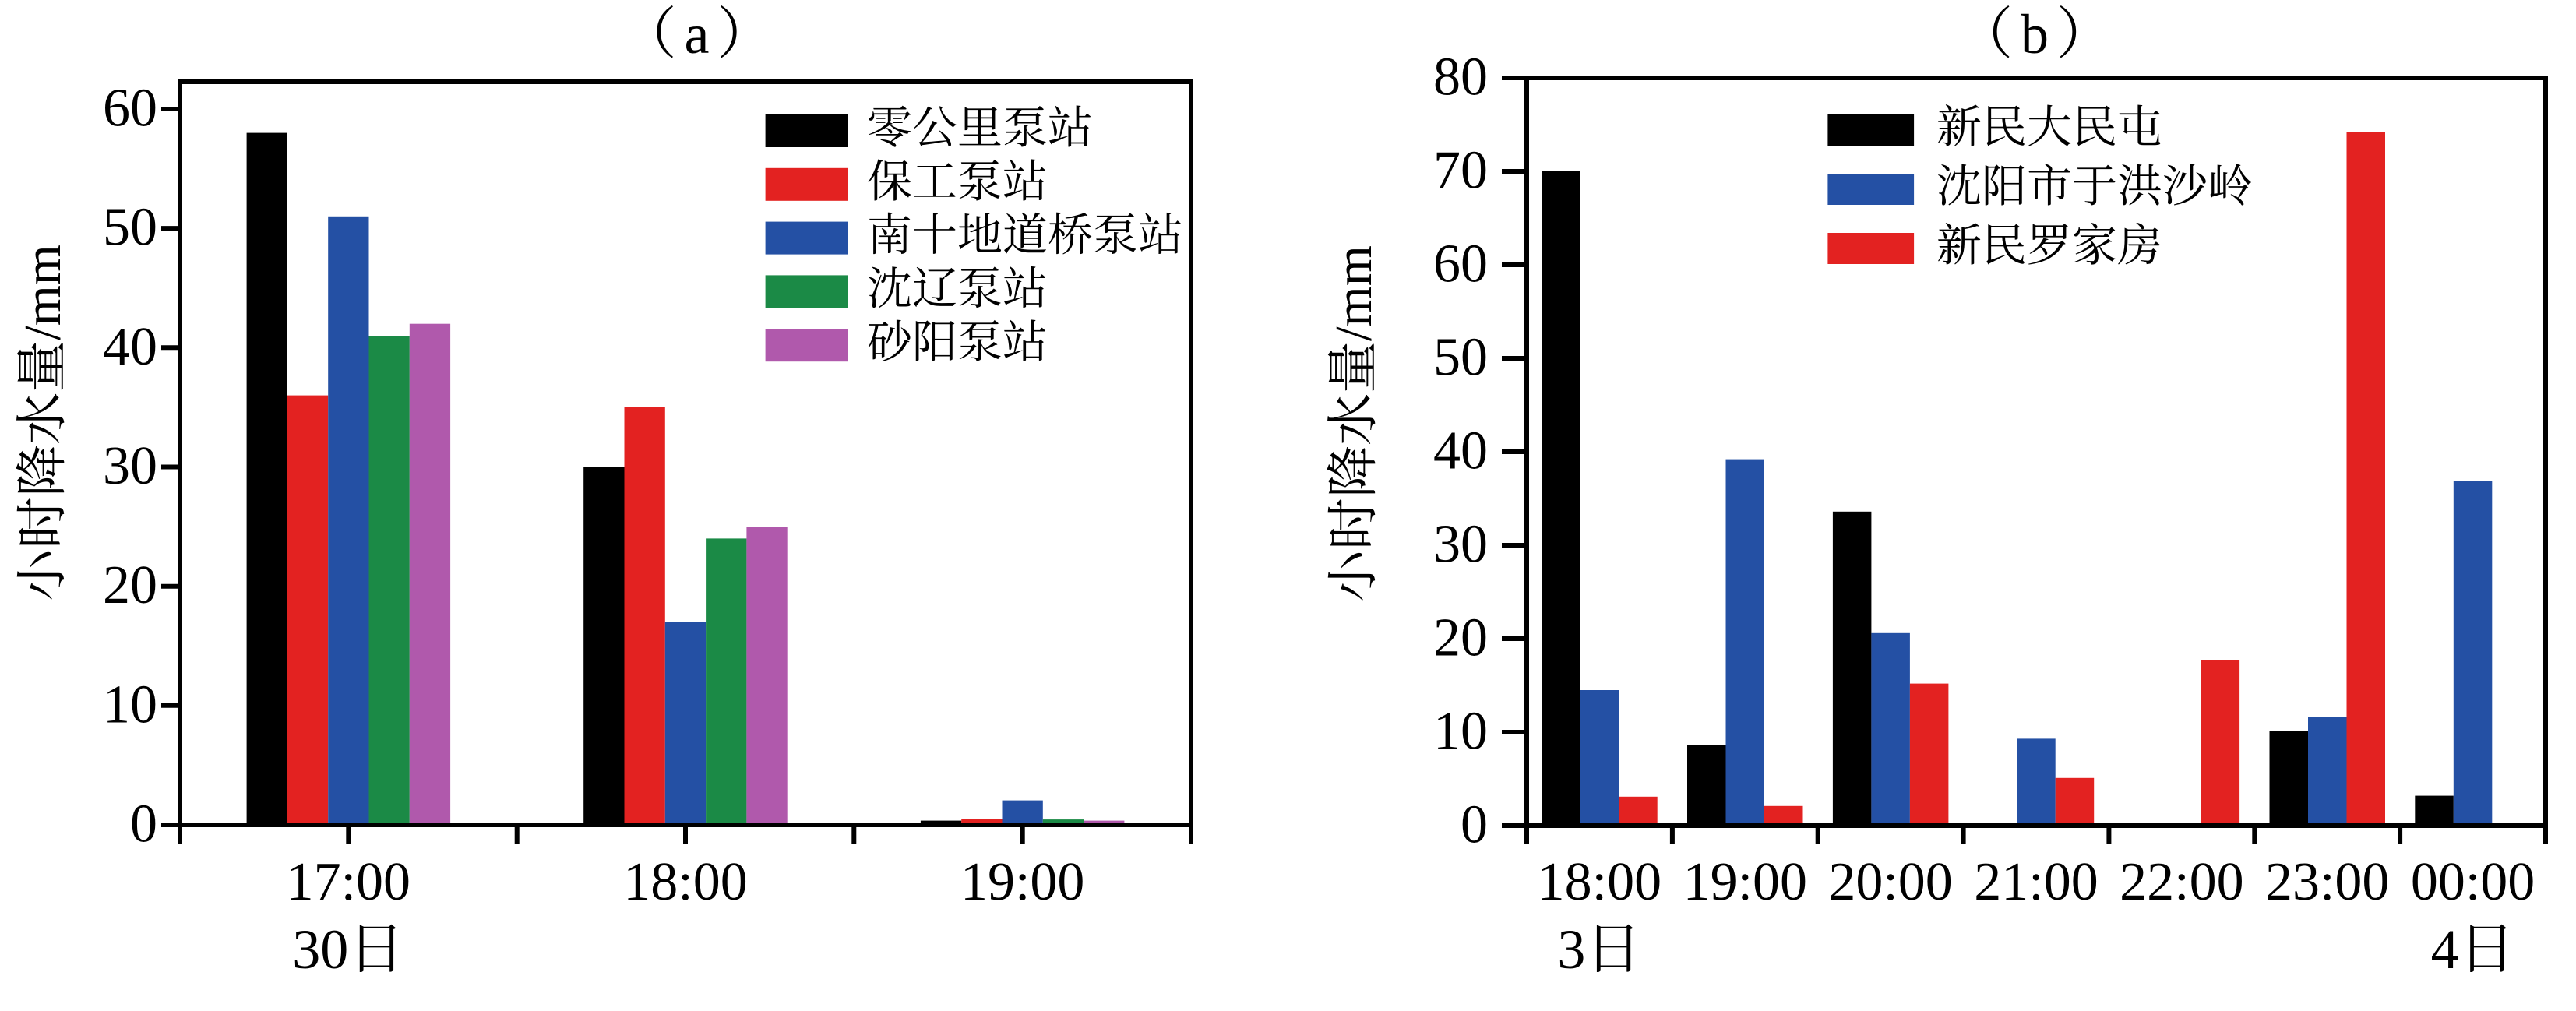 This screenshot has height=1011, width=2576. Describe the element at coordinates (1025, 231) in the screenshot. I see `svg-text: 南十地道桥泵站` at that location.